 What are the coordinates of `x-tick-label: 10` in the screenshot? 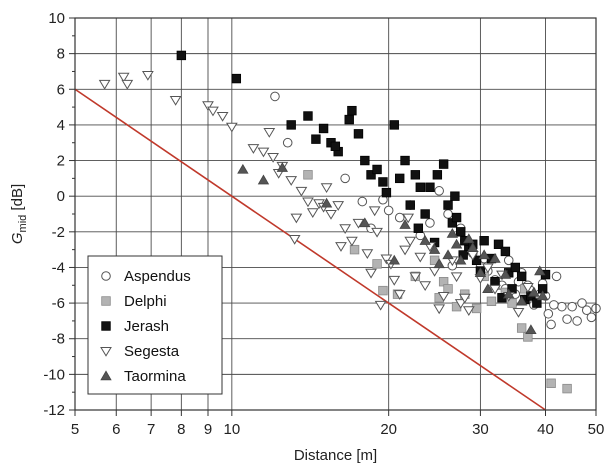 It's located at (231, 429).